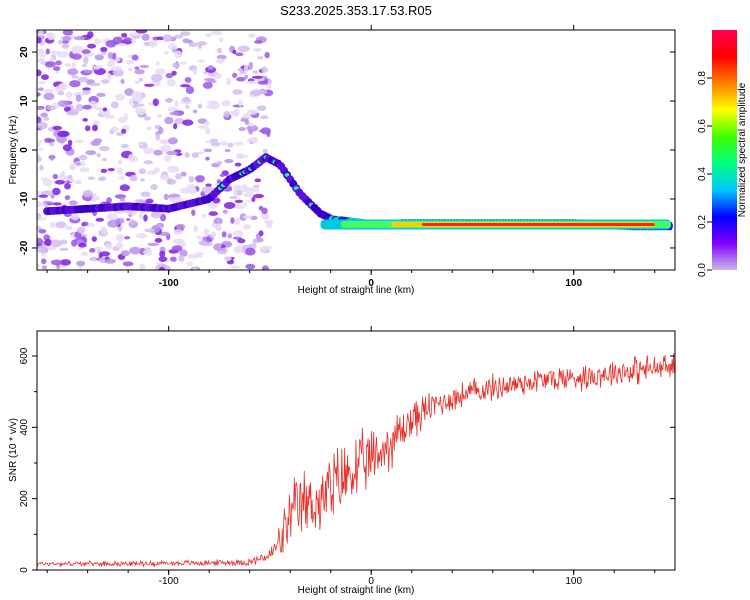 This screenshot has width=750, height=600. Describe the element at coordinates (704, 174) in the screenshot. I see `colorbar-ticks: 0.0 0.2 0.4 0.6 0.8` at that location.